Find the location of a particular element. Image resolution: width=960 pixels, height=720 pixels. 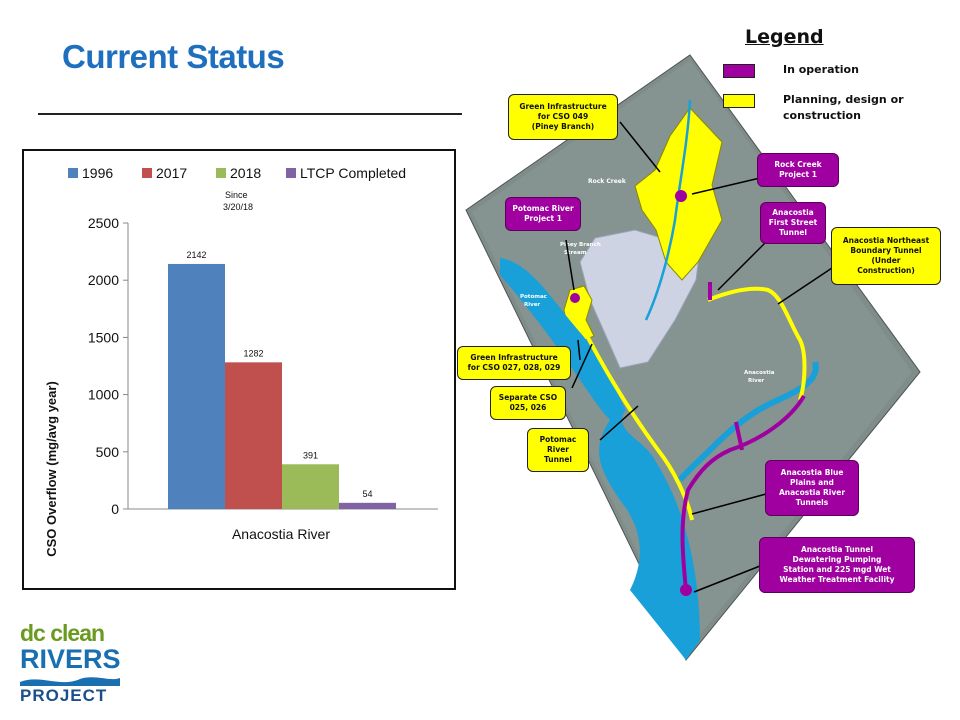

callout-potomac-tunnel: Potomac River Tunnel is located at coordinates (558, 450).